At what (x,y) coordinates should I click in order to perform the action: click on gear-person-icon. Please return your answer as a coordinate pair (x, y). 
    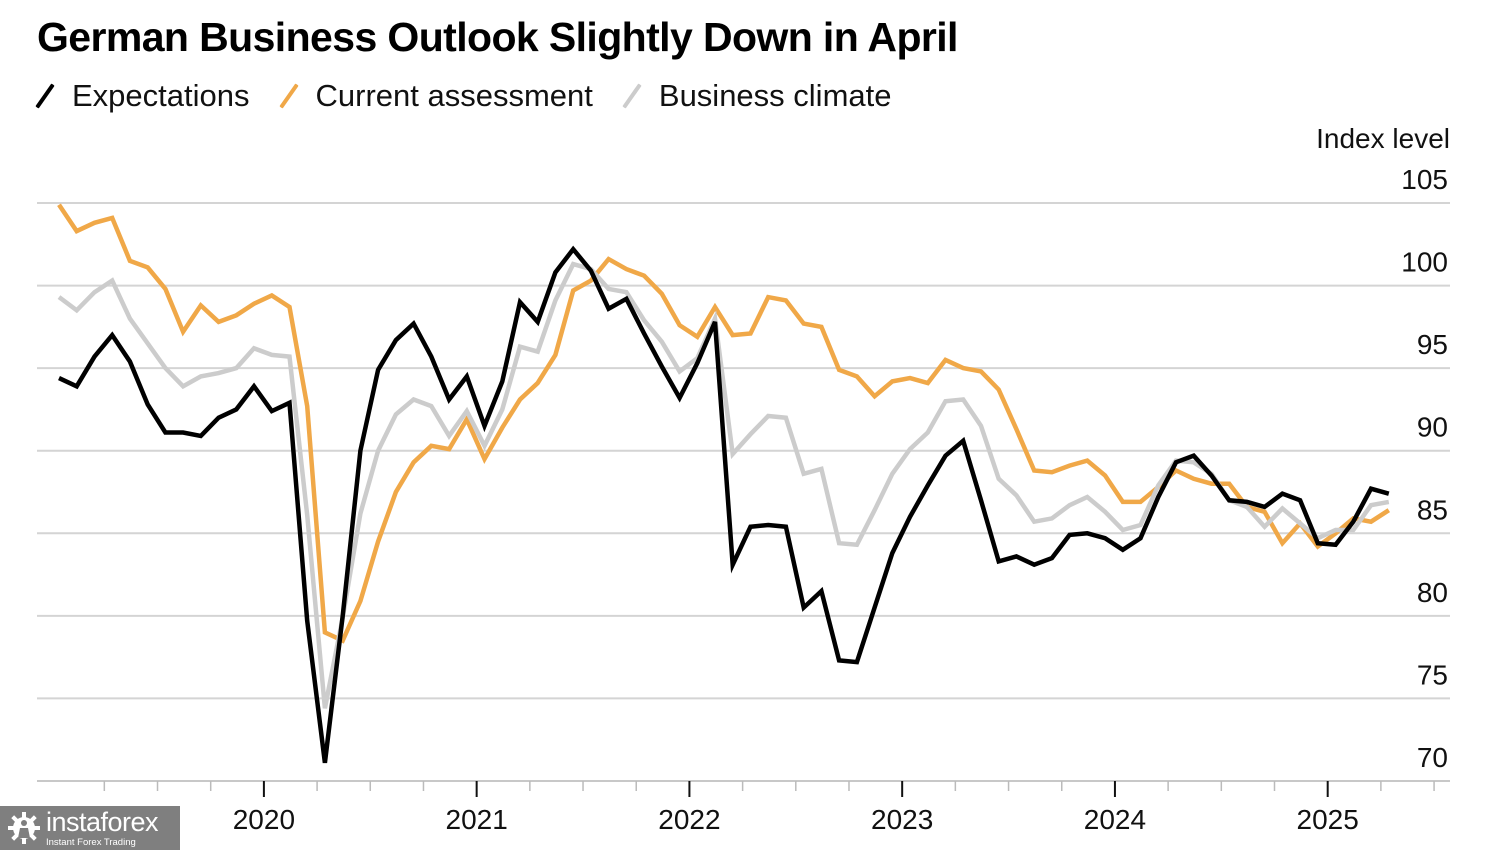
    Looking at the image, I should click on (24, 828).